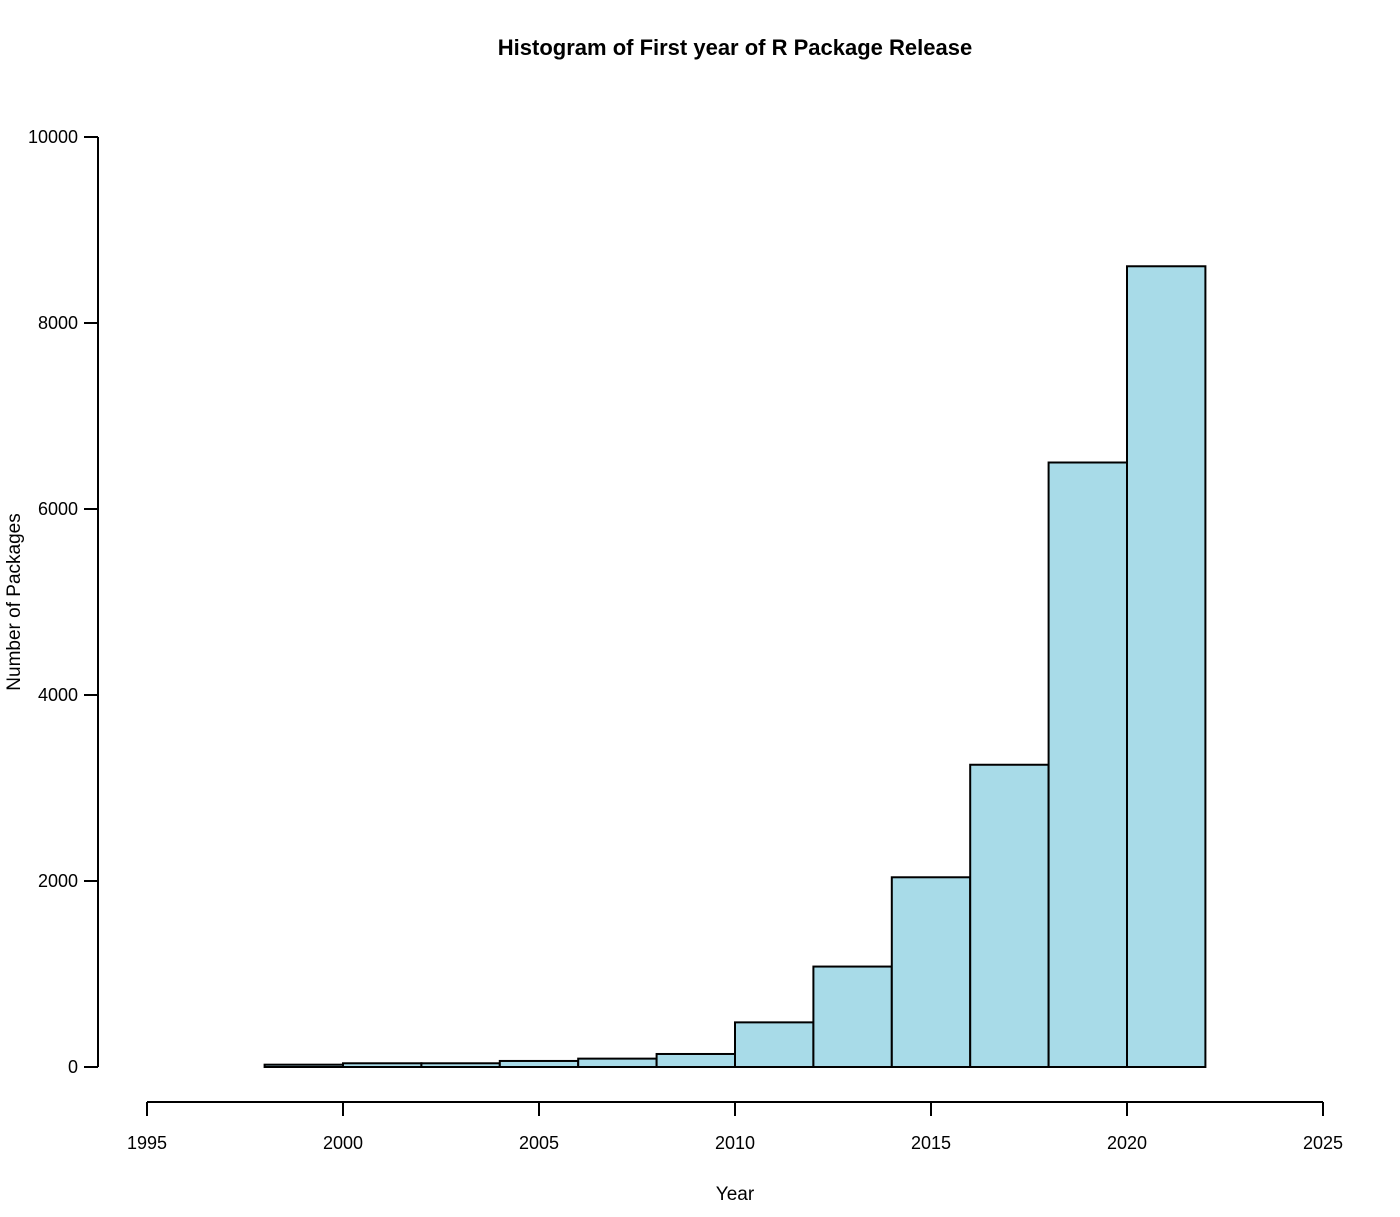 This screenshot has height=1217, width=1400. What do you see at coordinates (53, 137) in the screenshot?
I see `y-tick-label: 10000` at bounding box center [53, 137].